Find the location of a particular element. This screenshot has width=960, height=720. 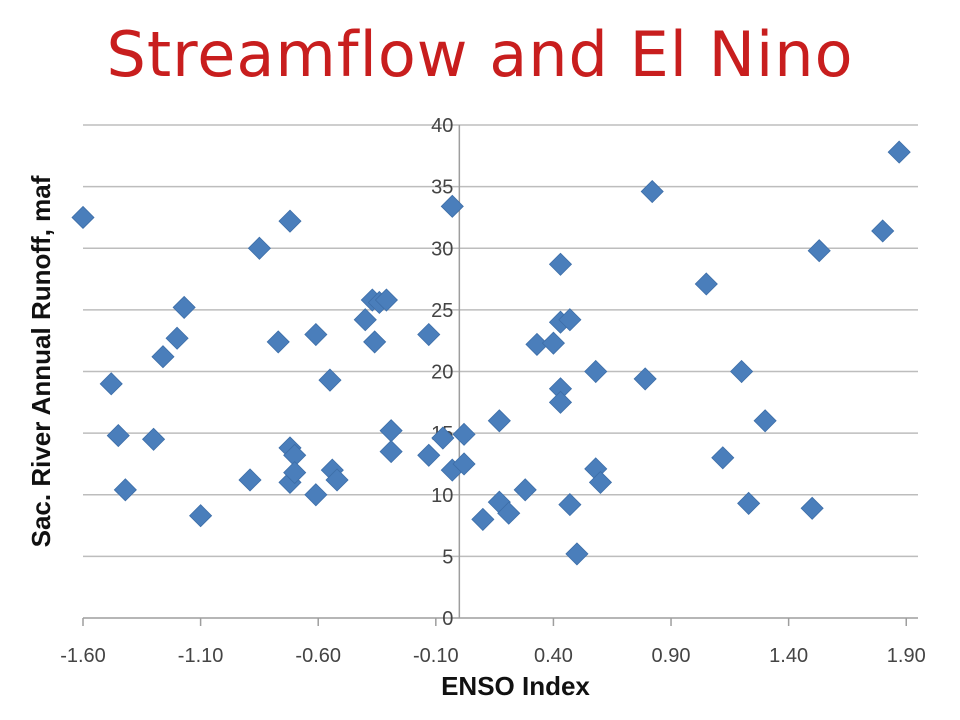

x-tick-label: -0.60 is located at coordinates (318, 656).